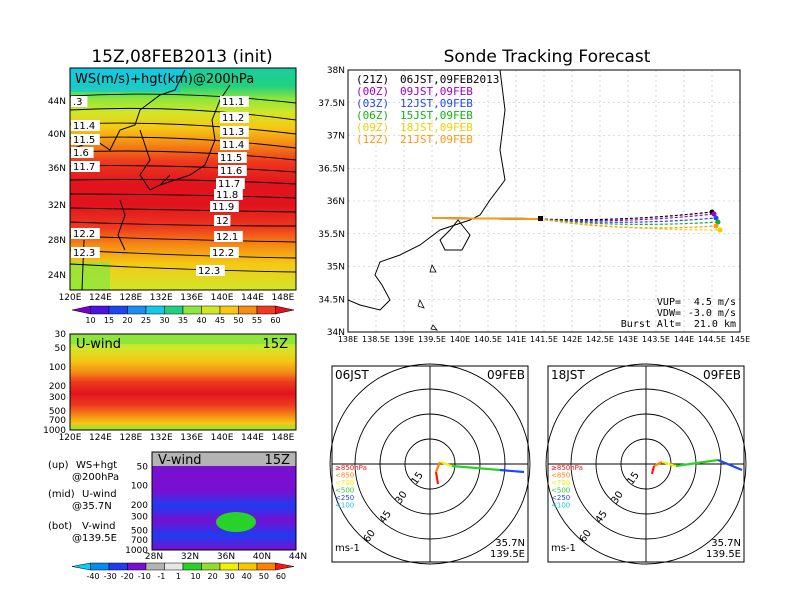  Describe the element at coordinates (85, 234) in the screenshot. I see `contour-label: 12.2` at that location.